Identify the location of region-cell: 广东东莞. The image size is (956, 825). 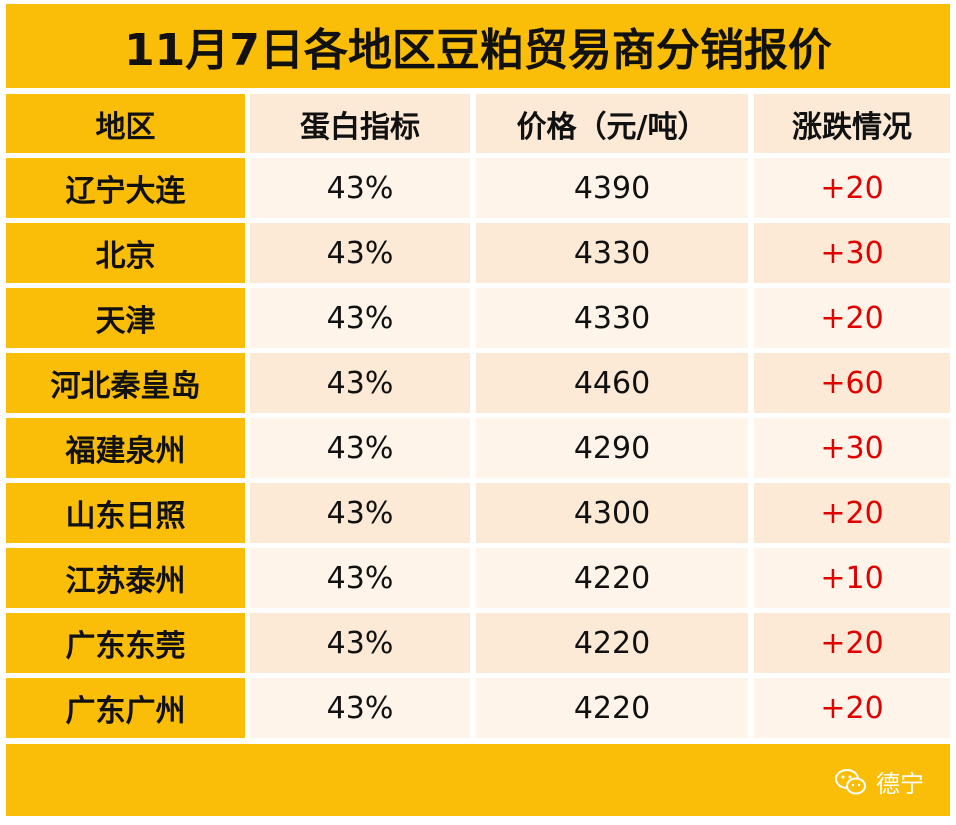
(125, 643).